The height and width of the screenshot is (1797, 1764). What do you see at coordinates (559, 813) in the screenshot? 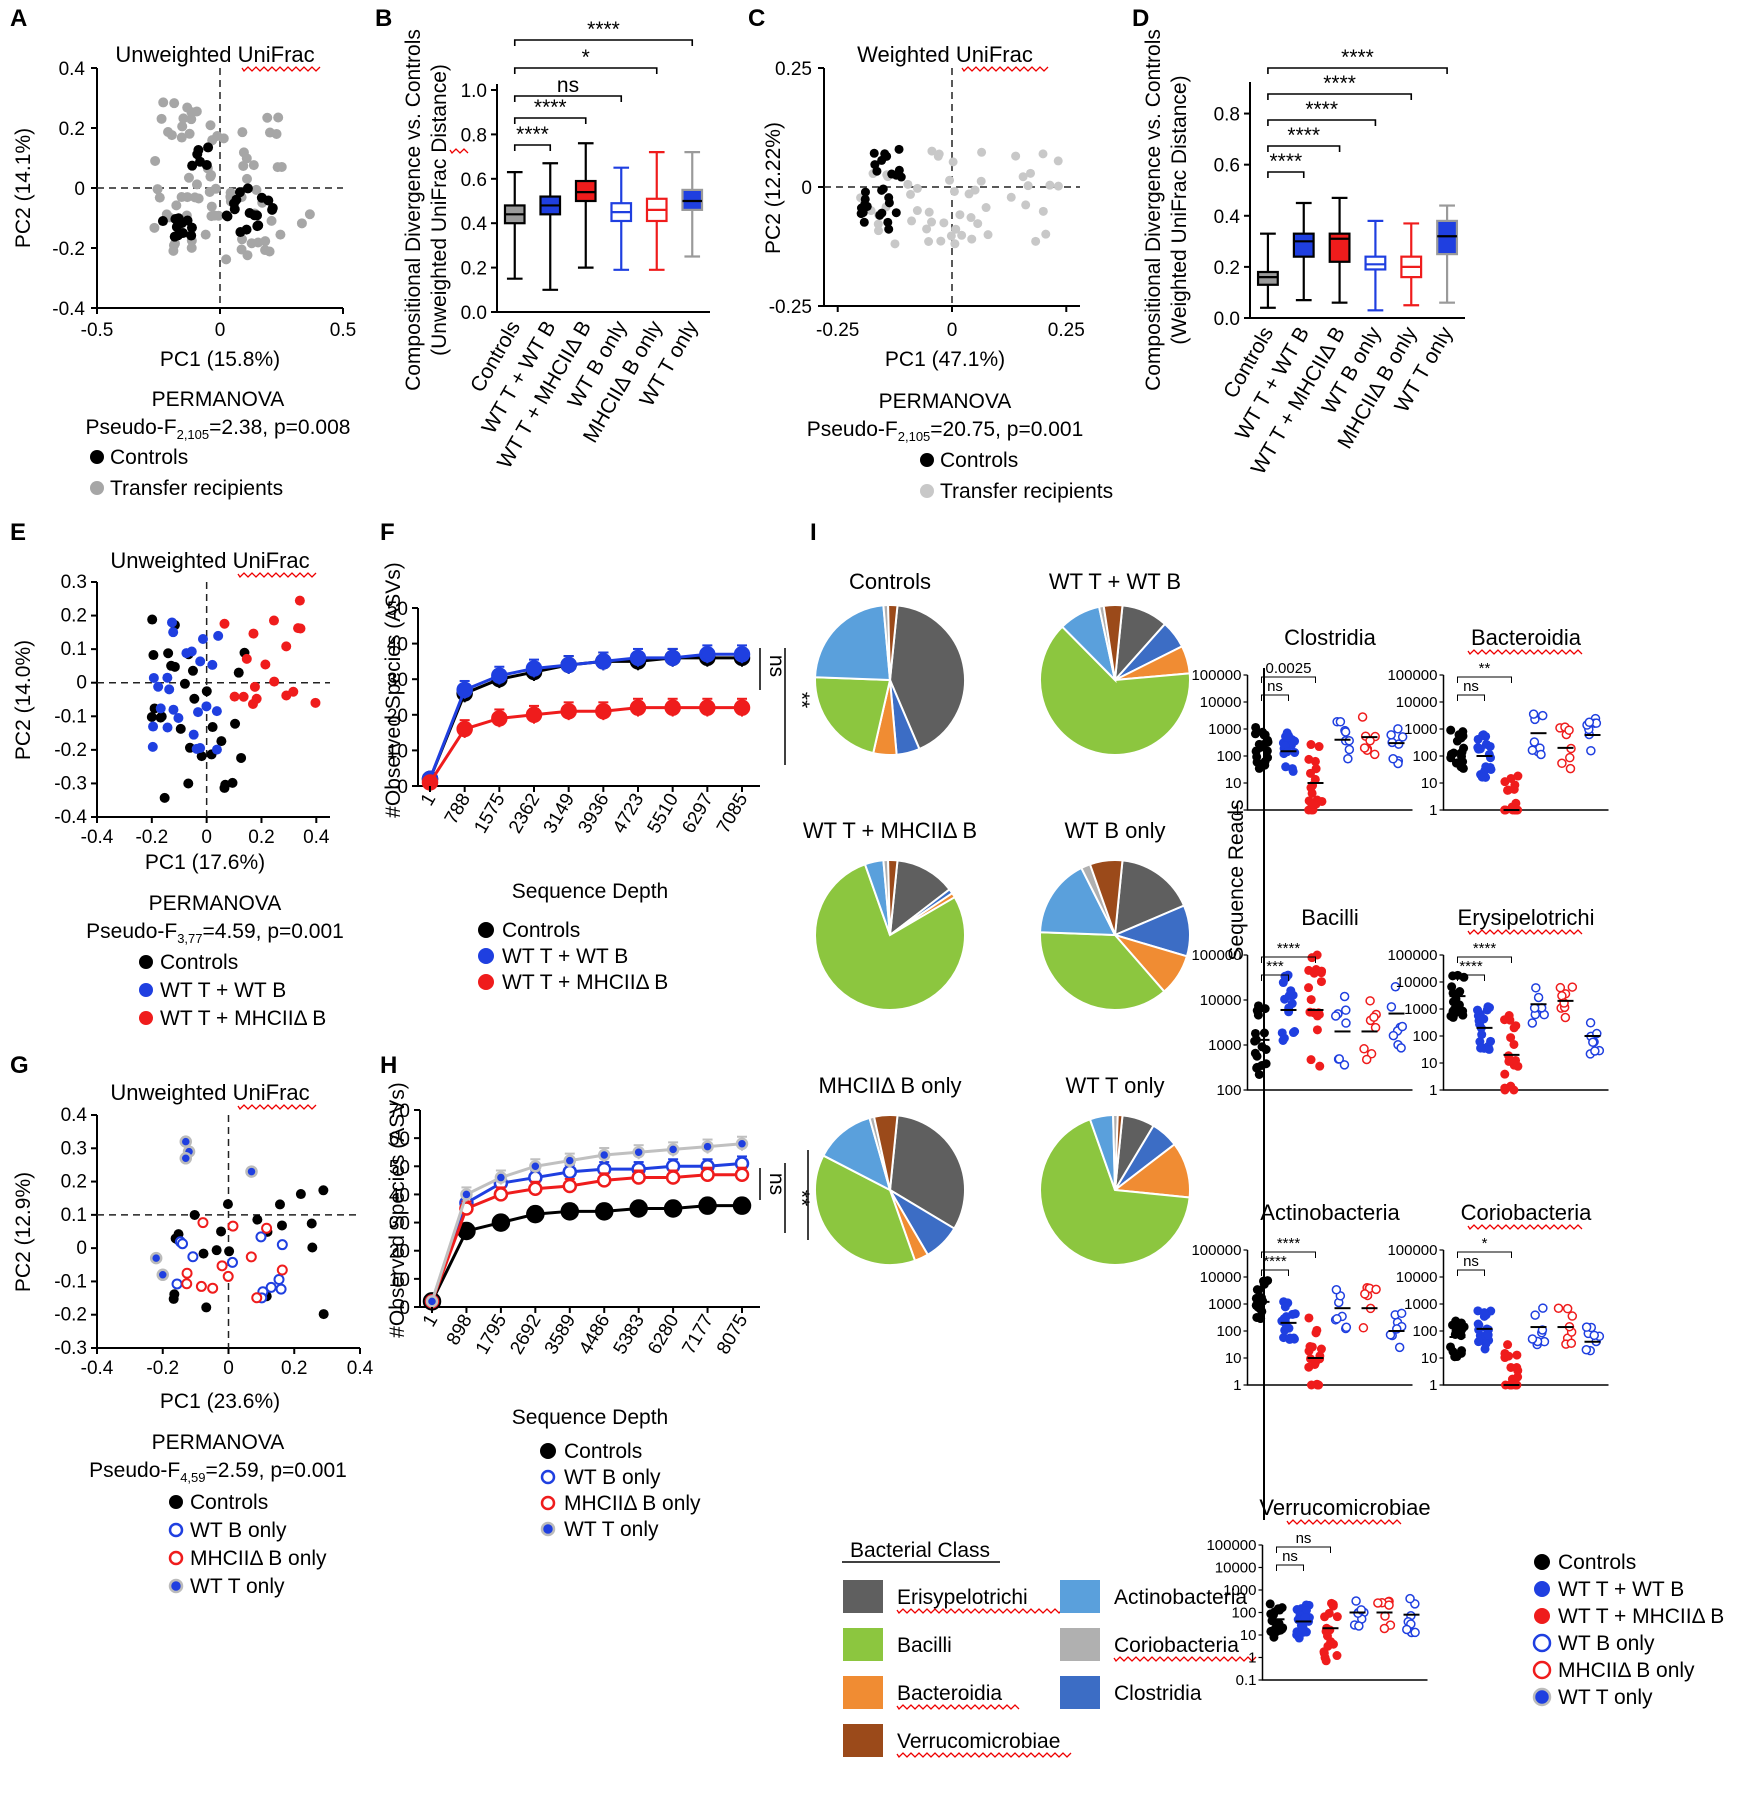
I see `x-tick-label: 3149` at bounding box center [559, 813].